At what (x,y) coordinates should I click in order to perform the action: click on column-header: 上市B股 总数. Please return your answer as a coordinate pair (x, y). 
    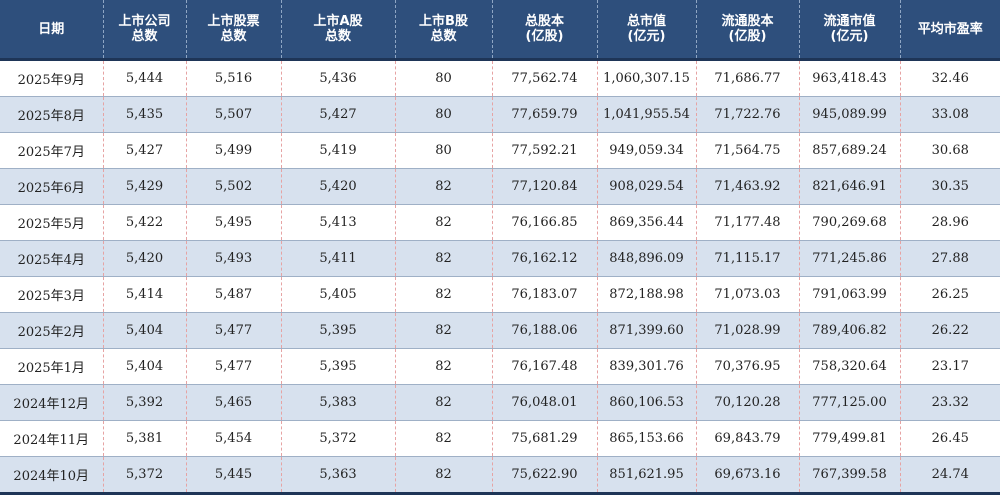
    Looking at the image, I should click on (444, 30).